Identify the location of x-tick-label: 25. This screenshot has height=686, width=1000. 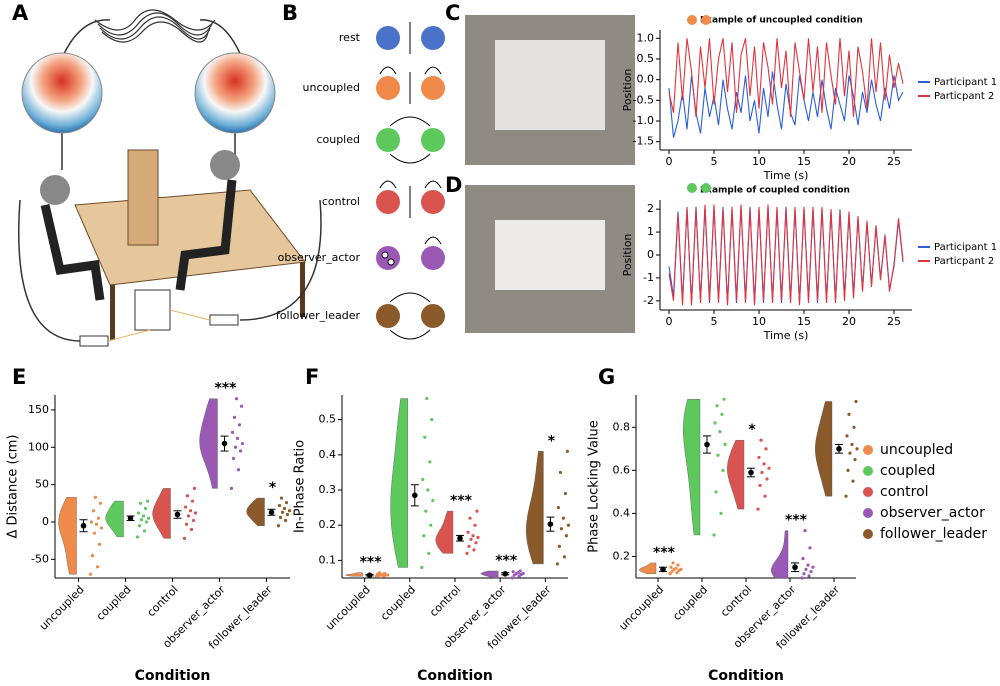
(894, 161).